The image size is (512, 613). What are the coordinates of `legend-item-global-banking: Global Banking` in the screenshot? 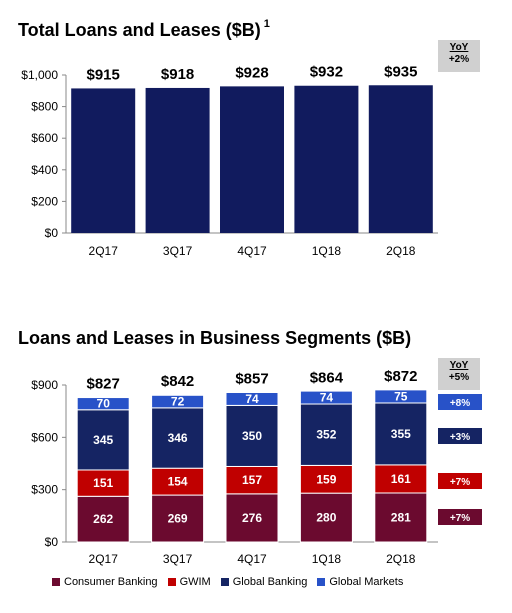 It's located at (264, 582).